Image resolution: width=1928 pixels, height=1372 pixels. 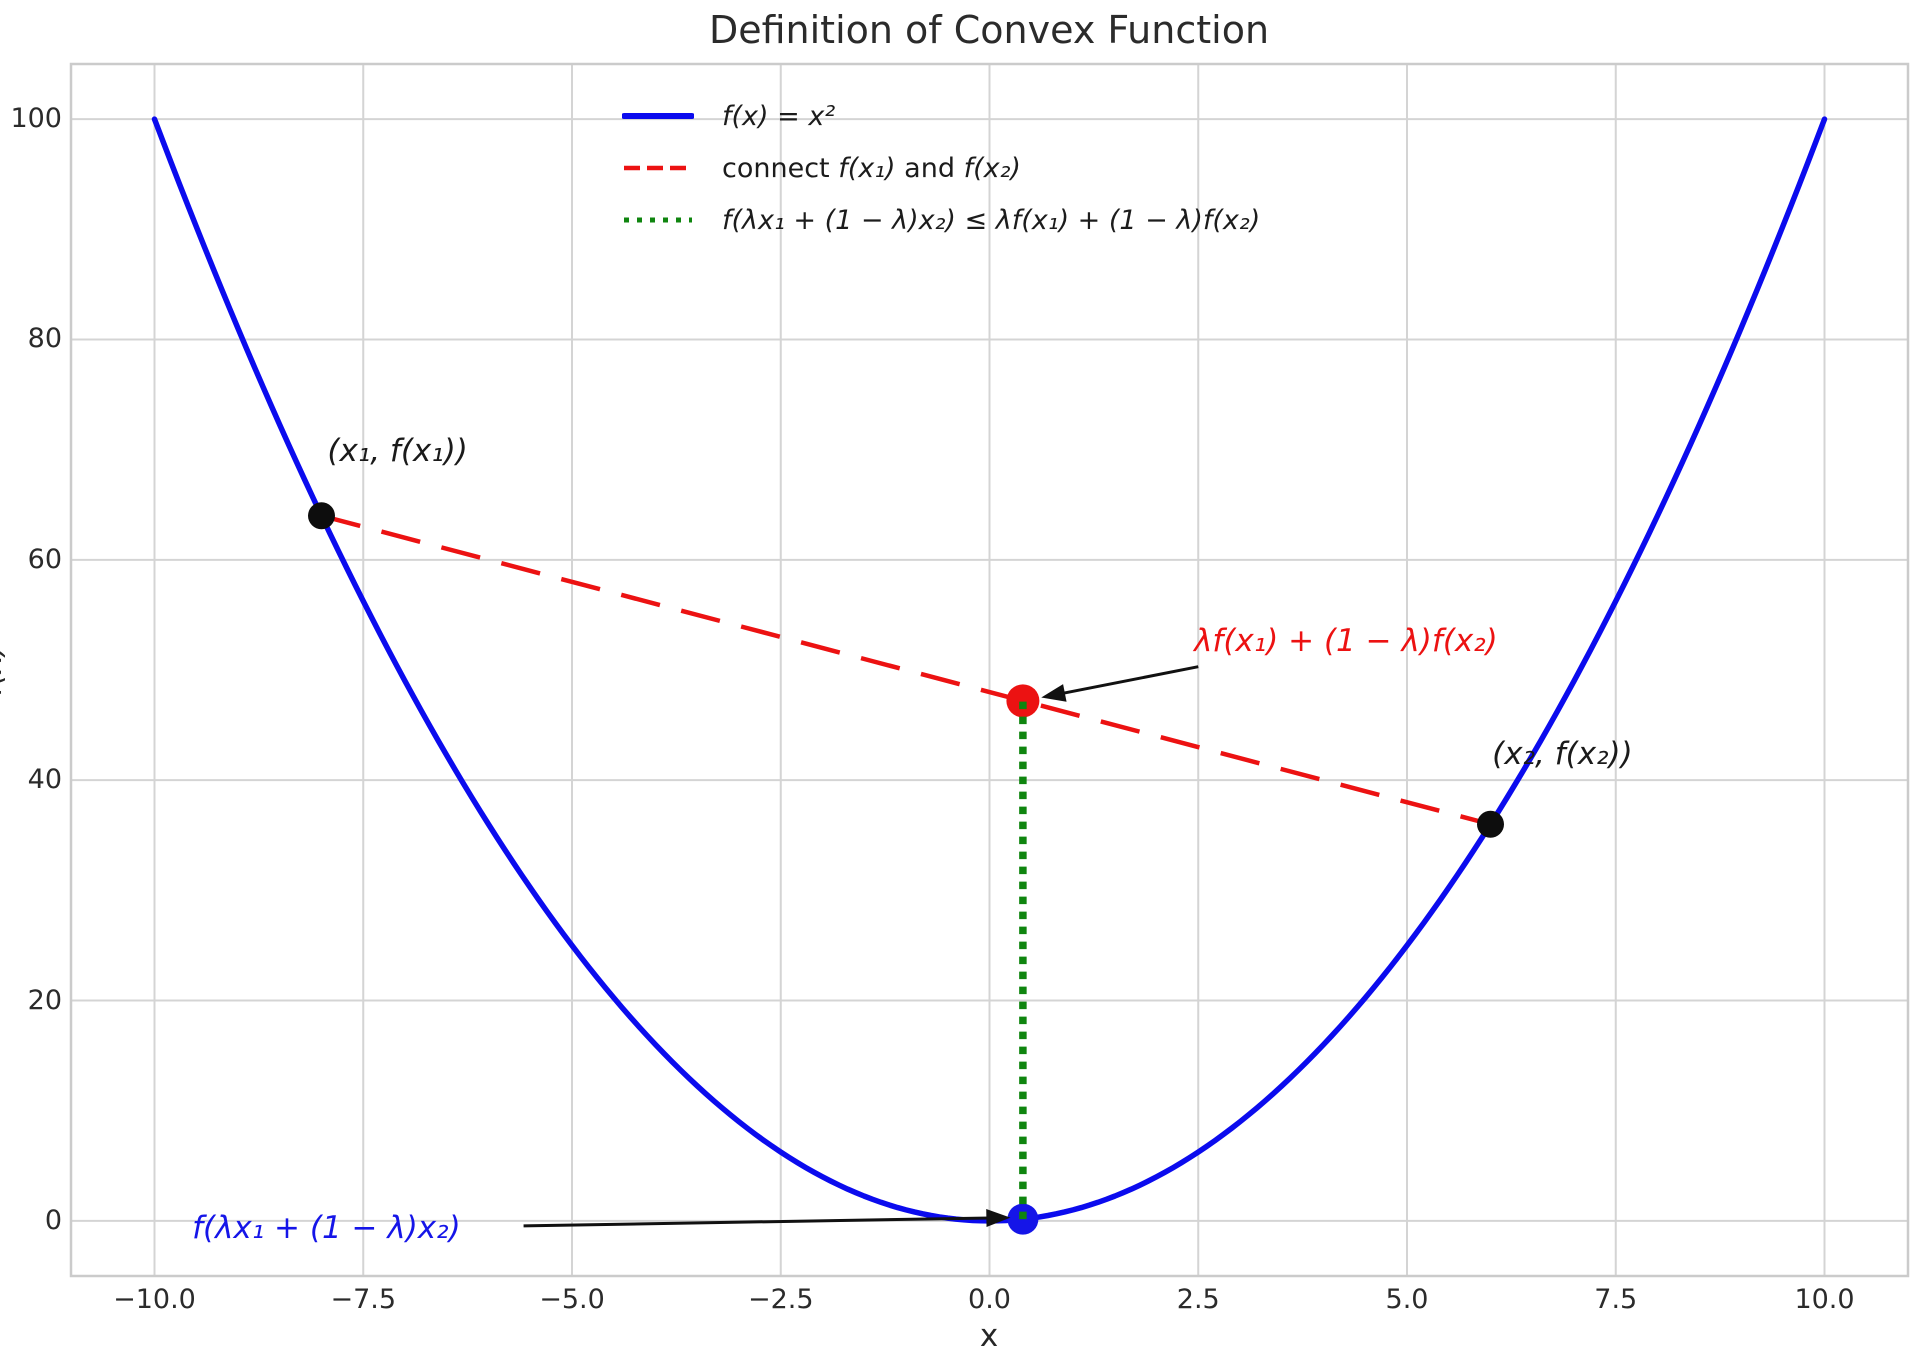 I want to click on lower-bound-label-arrow-line, so click(x=757, y=1222).